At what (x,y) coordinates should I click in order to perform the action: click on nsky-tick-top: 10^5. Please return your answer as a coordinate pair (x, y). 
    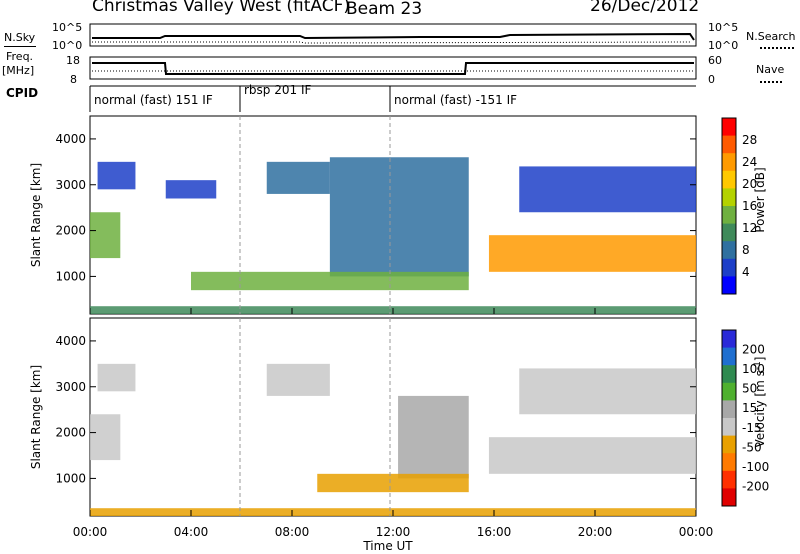
    Looking at the image, I should click on (67, 27).